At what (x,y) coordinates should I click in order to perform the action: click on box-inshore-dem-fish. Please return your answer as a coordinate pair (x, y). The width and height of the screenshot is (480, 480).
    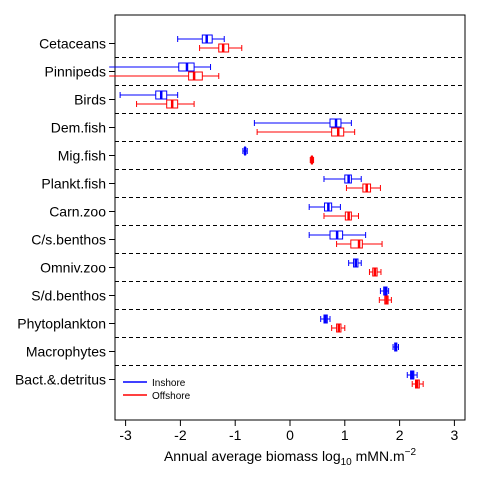
    Looking at the image, I should click on (302, 123).